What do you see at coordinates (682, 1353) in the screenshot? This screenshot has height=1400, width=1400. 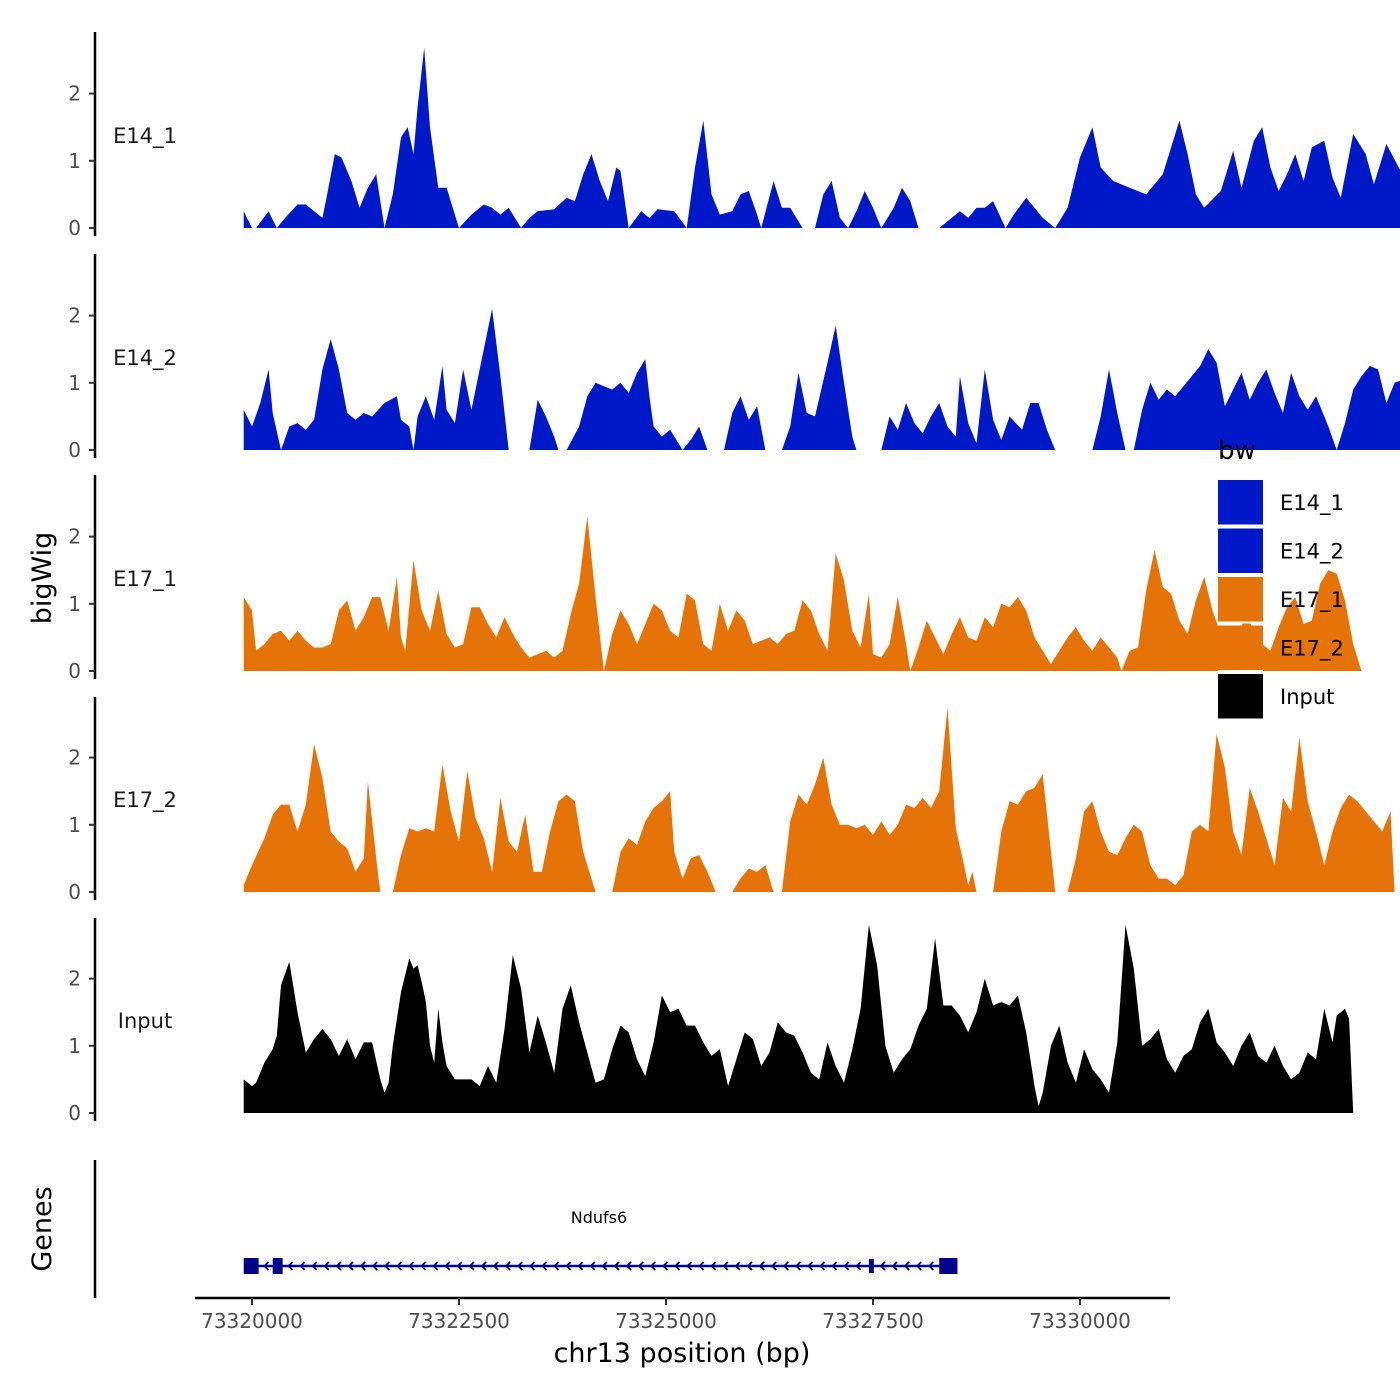 I see `x-axis-title: chr13 position (bp)` at bounding box center [682, 1353].